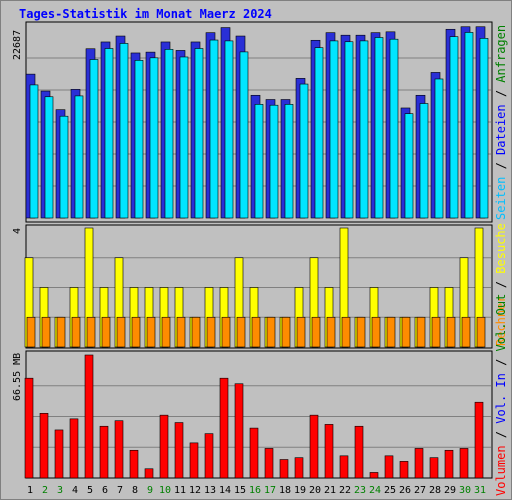 This screenshot has width=512, height=500. I want to click on legend-entry: Seiten, so click(501, 198).